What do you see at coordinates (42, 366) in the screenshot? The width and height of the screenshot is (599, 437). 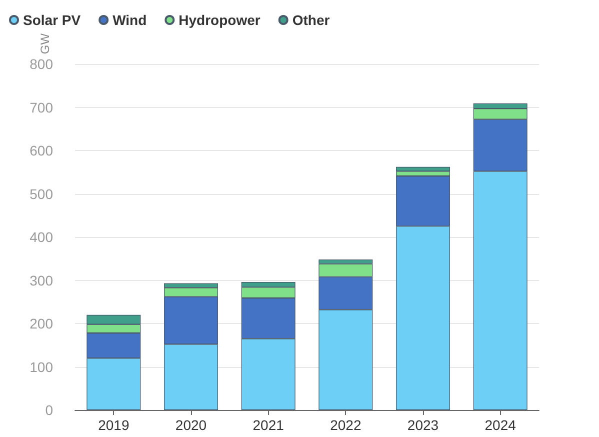 I see `y-tick-label: 100` at bounding box center [42, 366].